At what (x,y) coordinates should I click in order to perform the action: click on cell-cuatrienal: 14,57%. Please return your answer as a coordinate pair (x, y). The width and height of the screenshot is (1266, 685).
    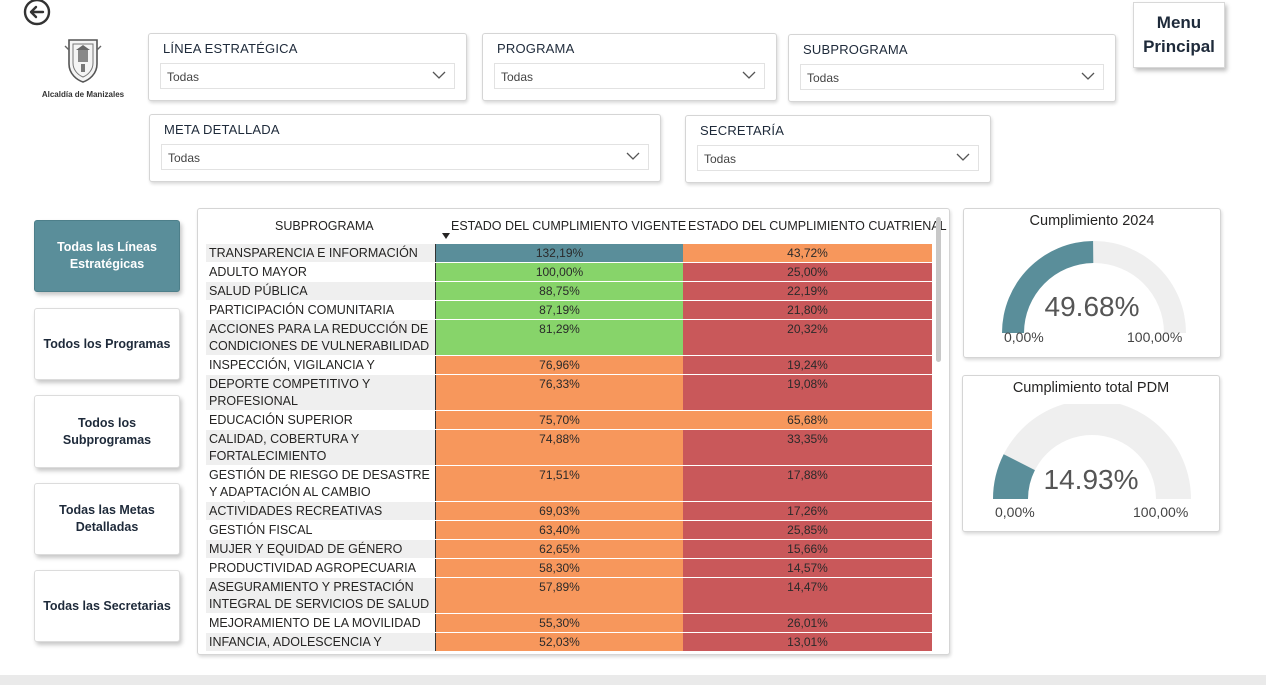
    Looking at the image, I should click on (807, 568).